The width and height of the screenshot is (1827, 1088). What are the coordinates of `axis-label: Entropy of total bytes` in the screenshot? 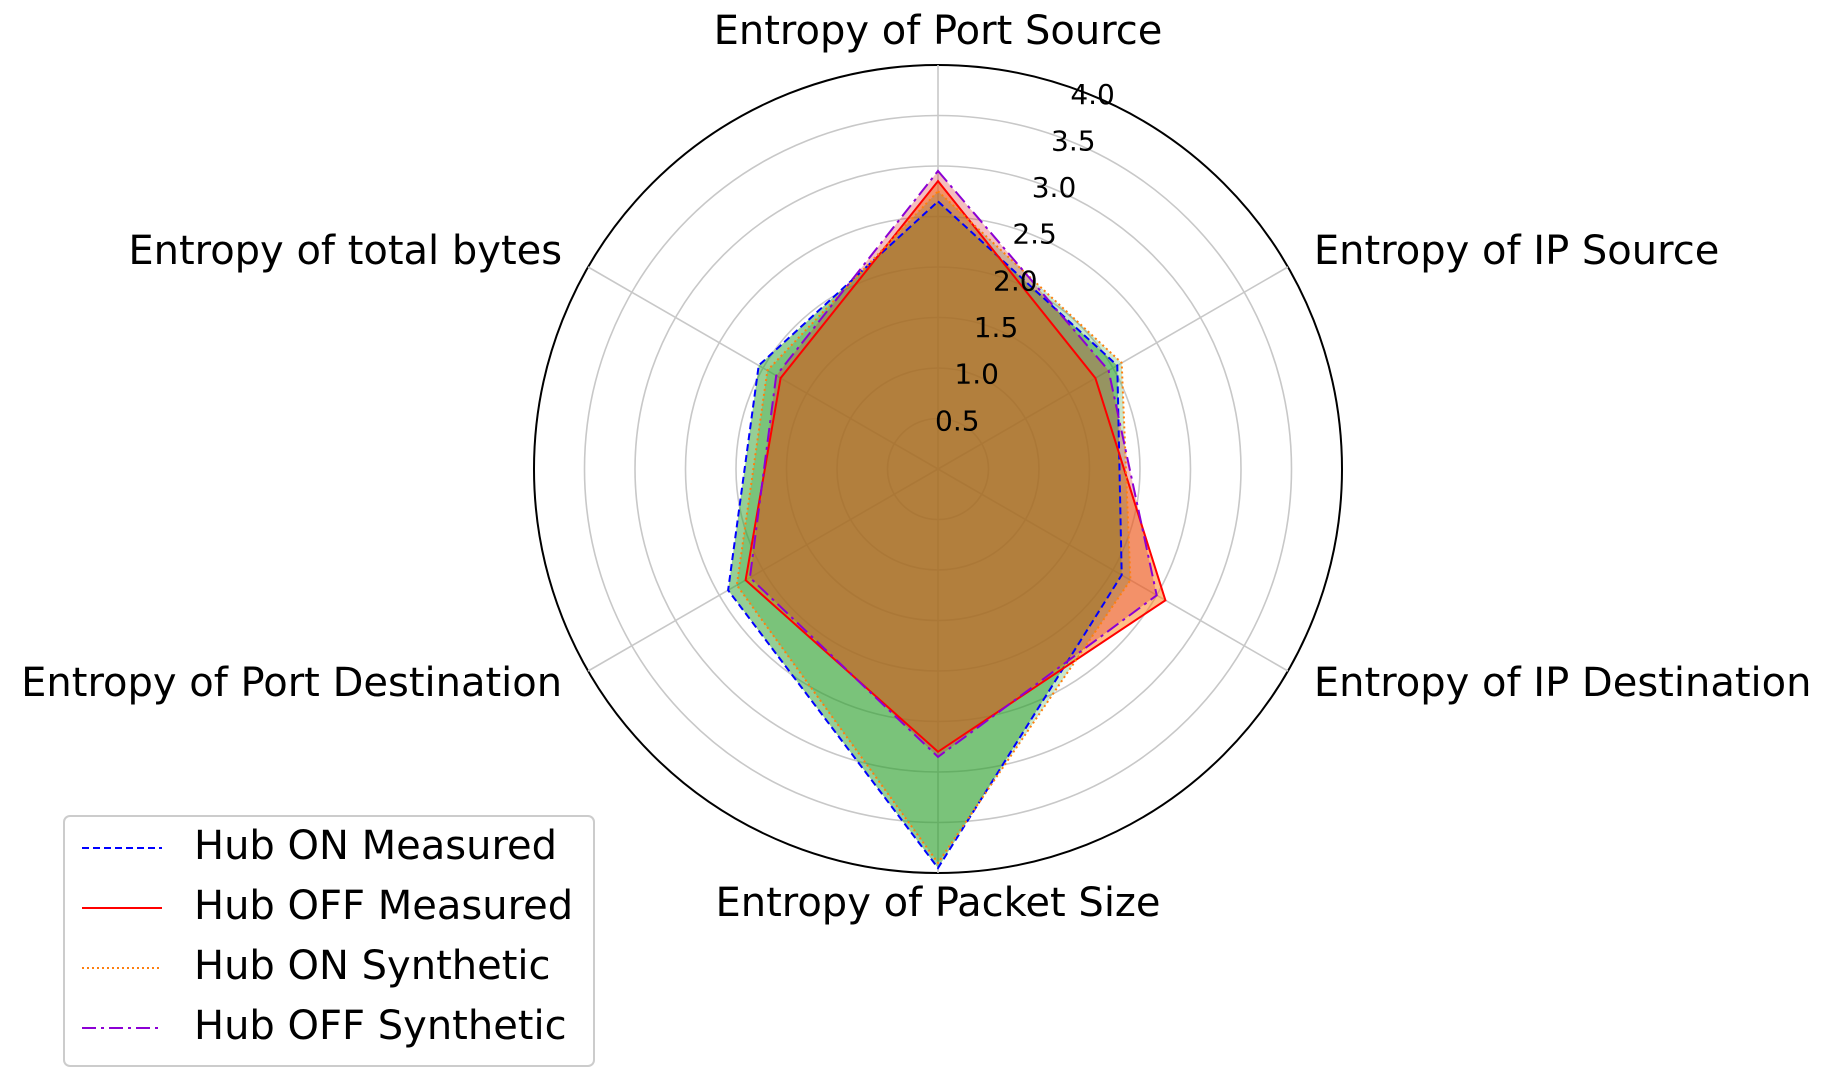 It's located at (345, 251).